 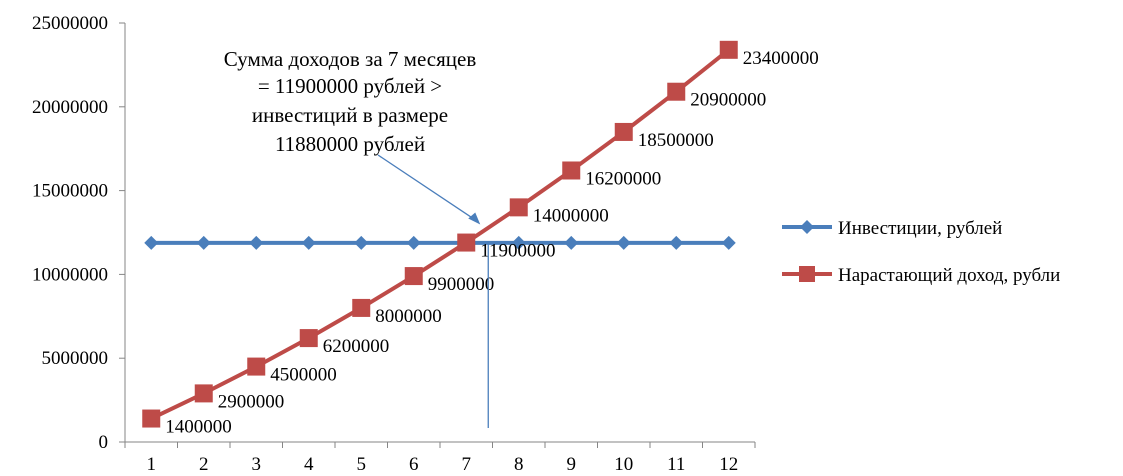 I want to click on x-tick-label: 10, so click(x=623, y=464).